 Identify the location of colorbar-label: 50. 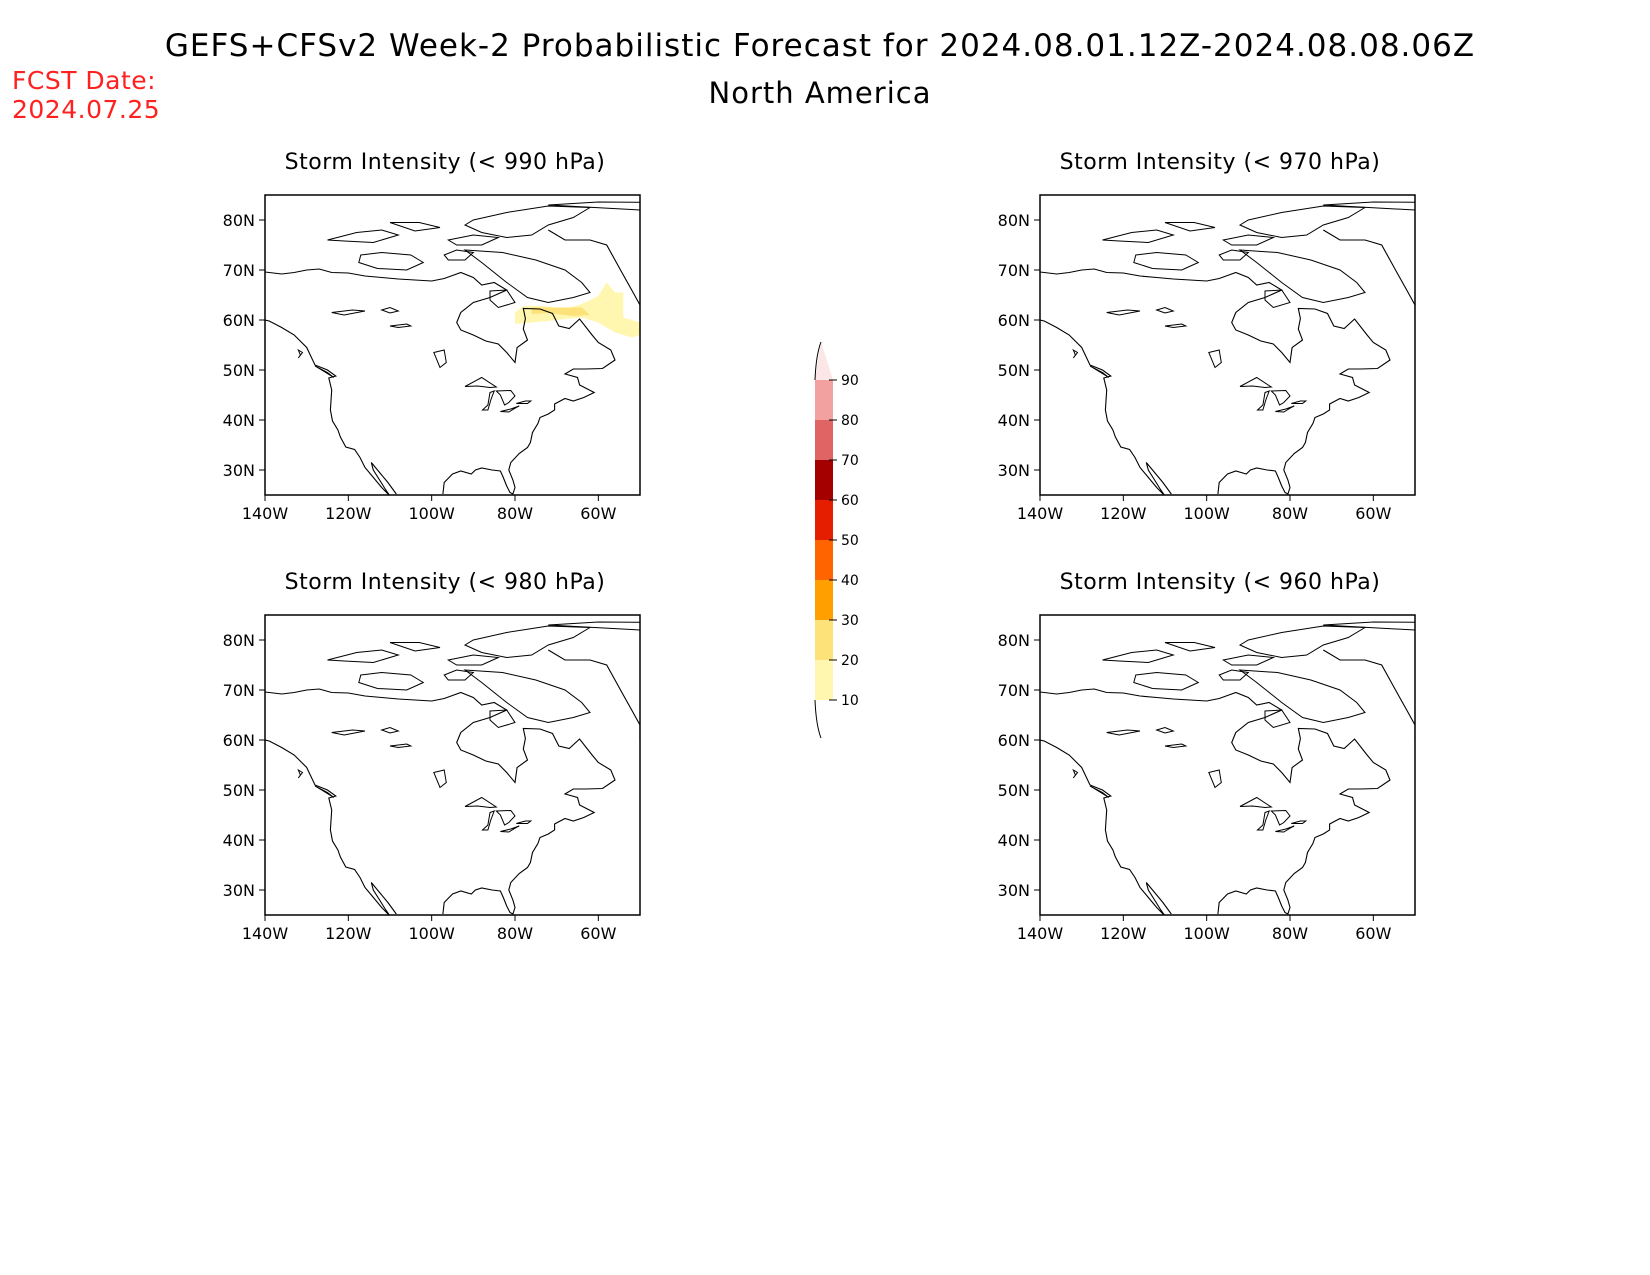
(850, 541).